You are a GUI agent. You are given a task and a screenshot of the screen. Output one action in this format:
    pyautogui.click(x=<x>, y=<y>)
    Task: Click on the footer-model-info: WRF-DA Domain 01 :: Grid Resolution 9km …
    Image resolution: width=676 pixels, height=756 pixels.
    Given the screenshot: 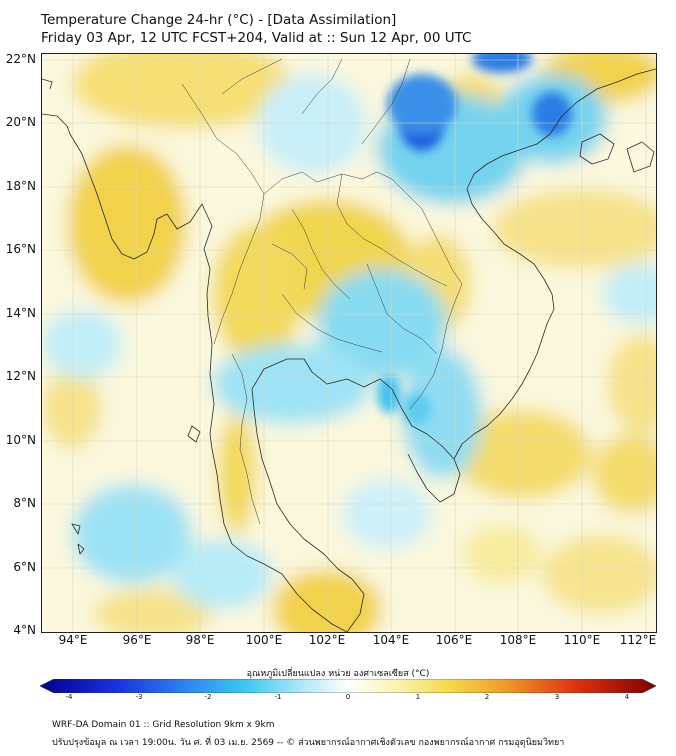 What is the action you would take?
    pyautogui.click(x=163, y=725)
    